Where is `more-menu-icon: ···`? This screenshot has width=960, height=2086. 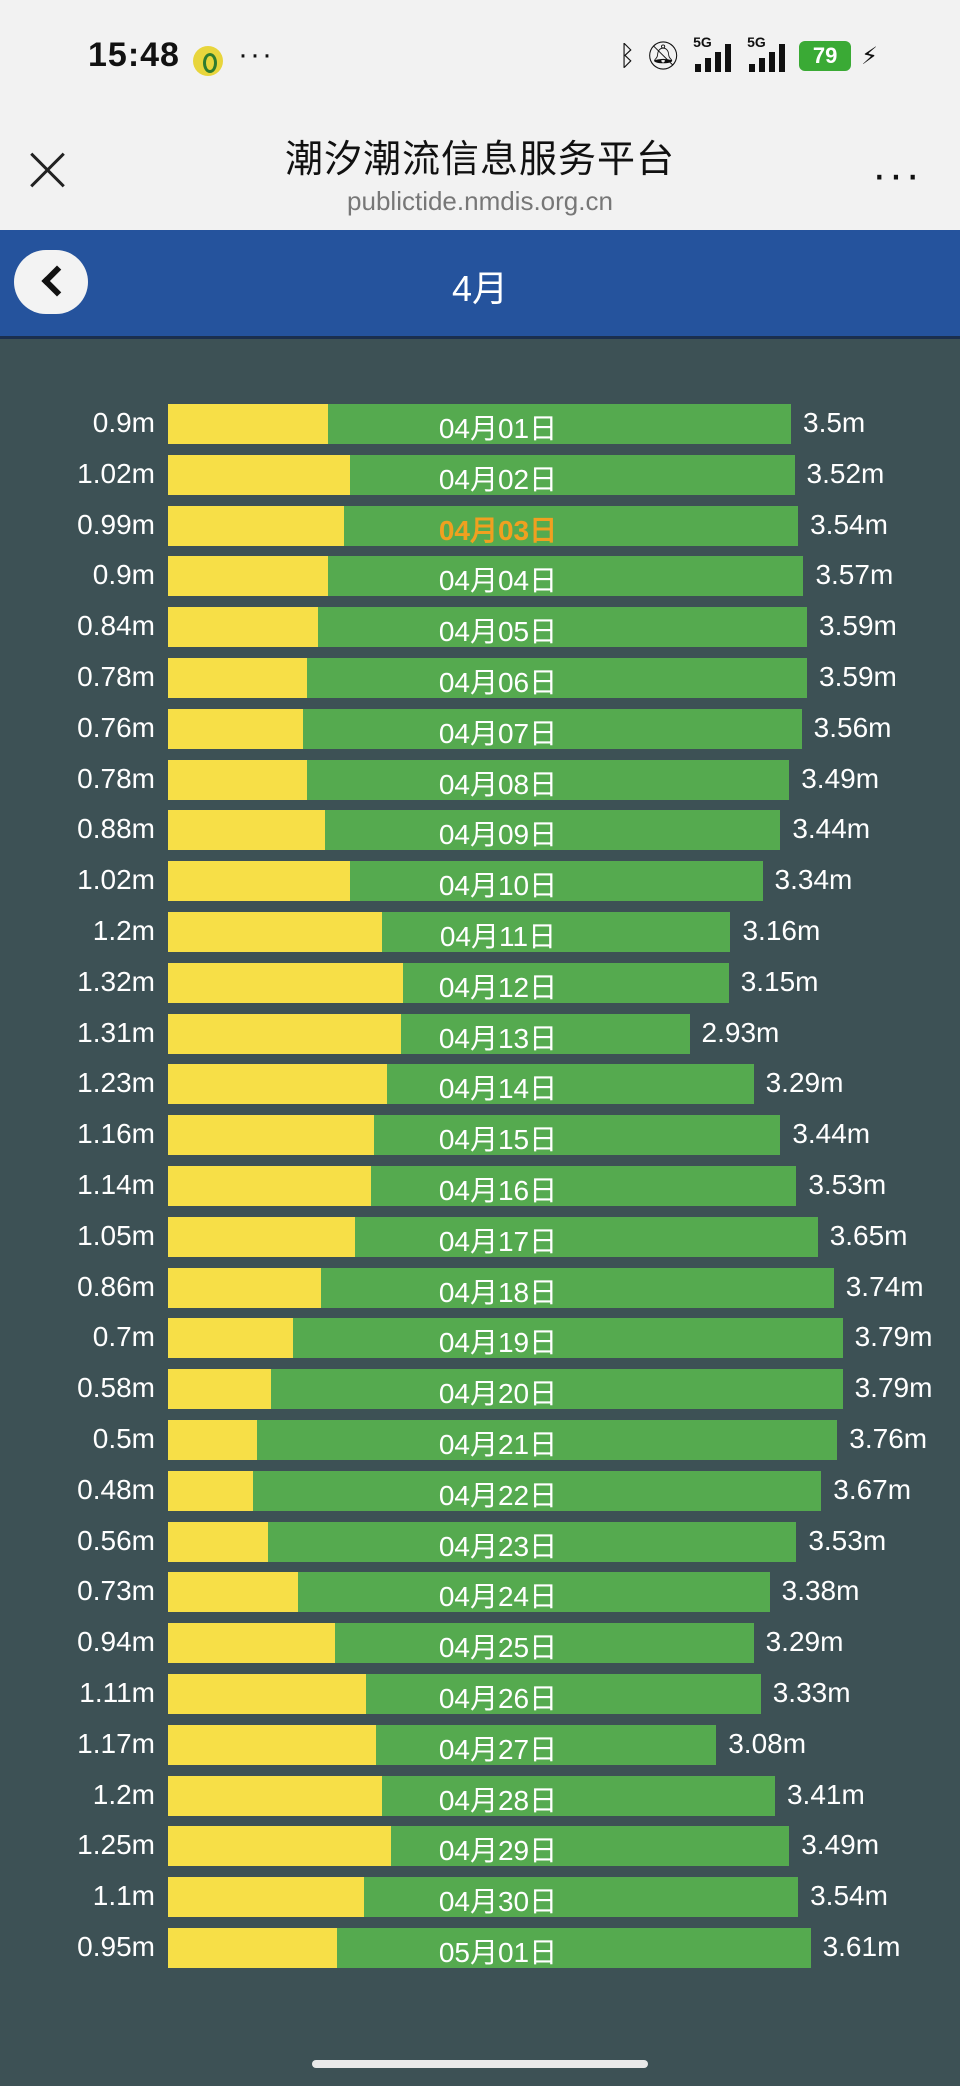 more-menu-icon: ··· is located at coordinates (897, 174).